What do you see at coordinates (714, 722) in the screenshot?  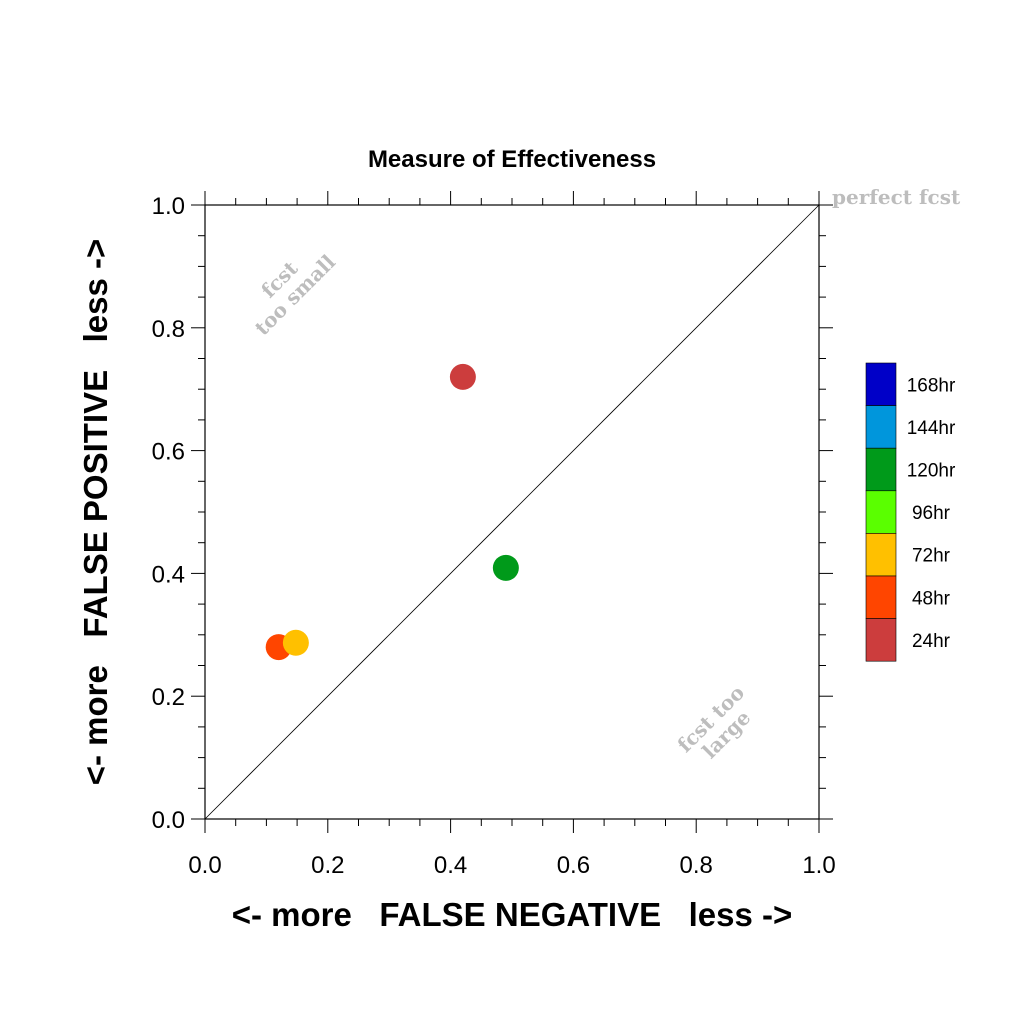 I see `annotation-forecast-too-large: fcst too large` at bounding box center [714, 722].